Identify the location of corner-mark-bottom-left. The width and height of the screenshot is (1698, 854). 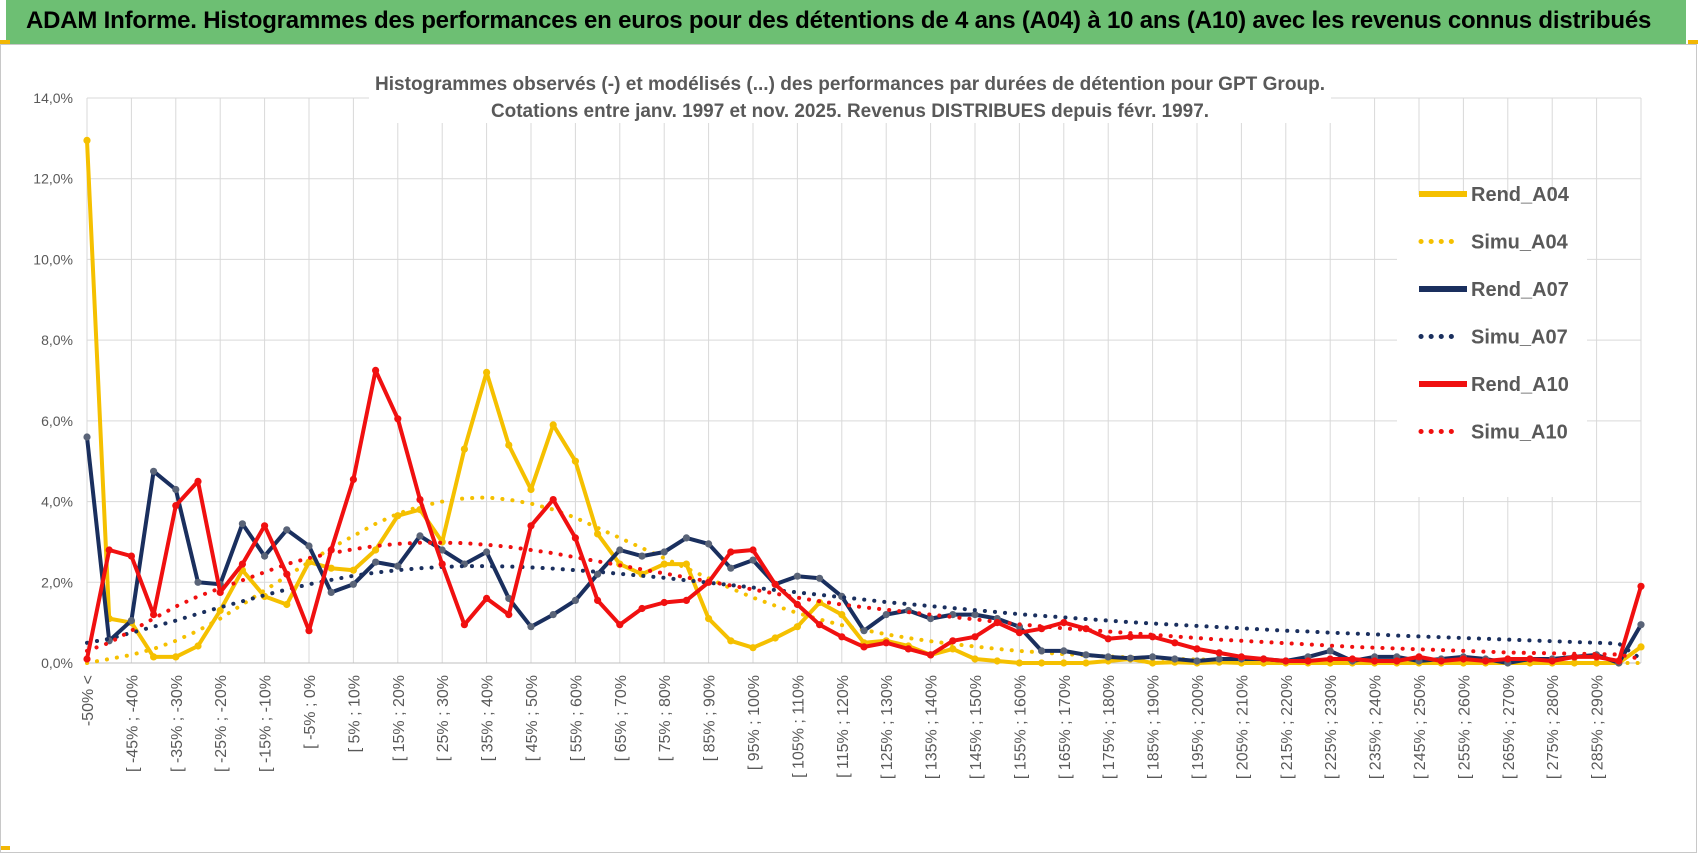
(5, 848).